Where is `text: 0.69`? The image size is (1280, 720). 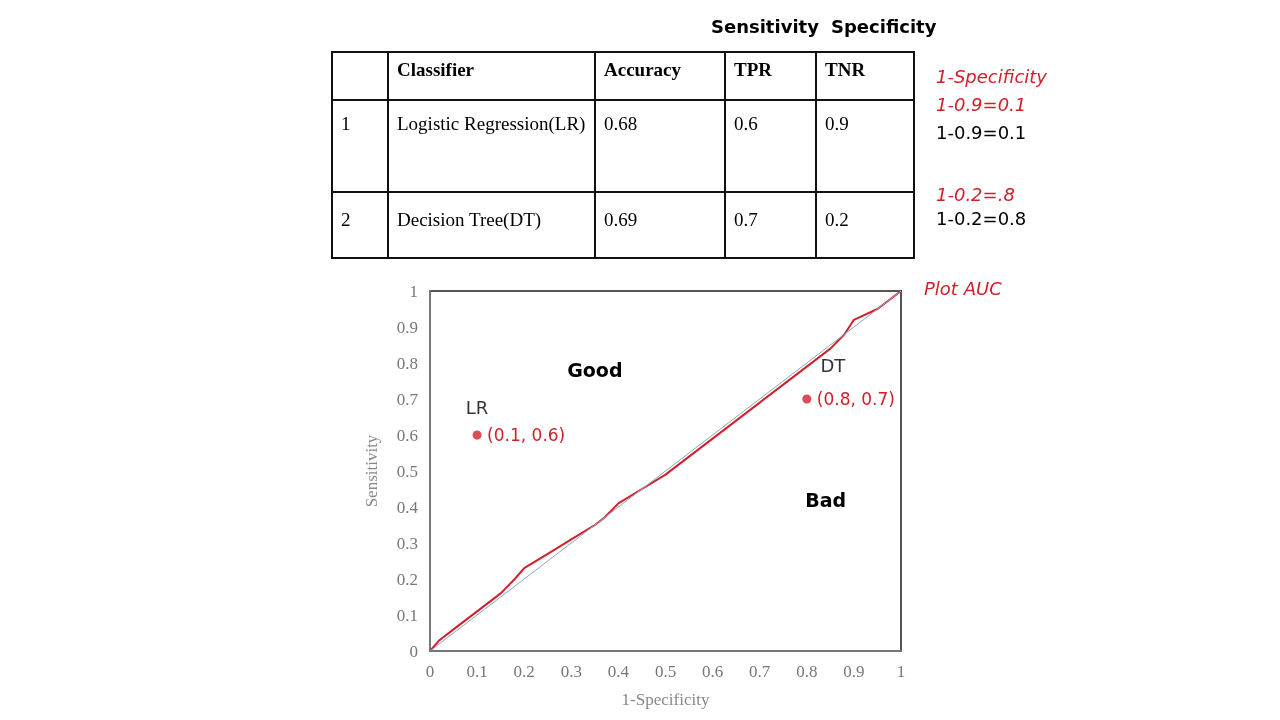
text: 0.69 is located at coordinates (621, 219).